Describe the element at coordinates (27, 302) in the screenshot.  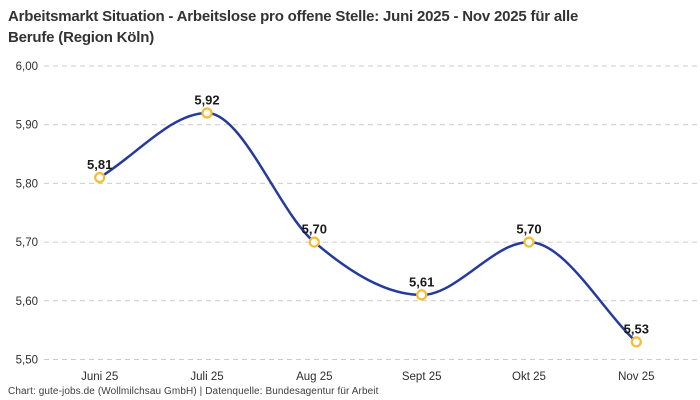
I see `y-tick-label: 5,60` at that location.